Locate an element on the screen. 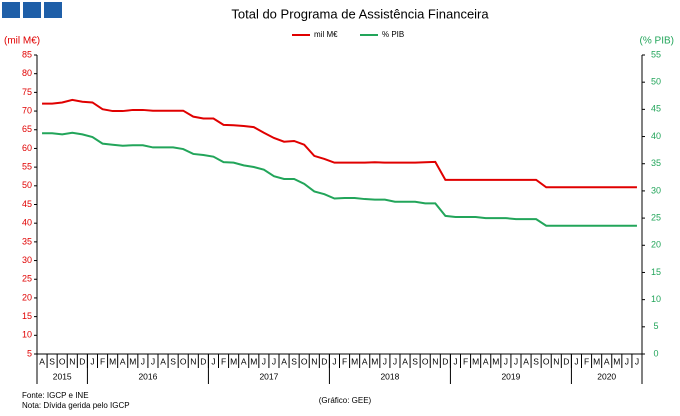  y-tick-label: 55 is located at coordinates (27, 167).